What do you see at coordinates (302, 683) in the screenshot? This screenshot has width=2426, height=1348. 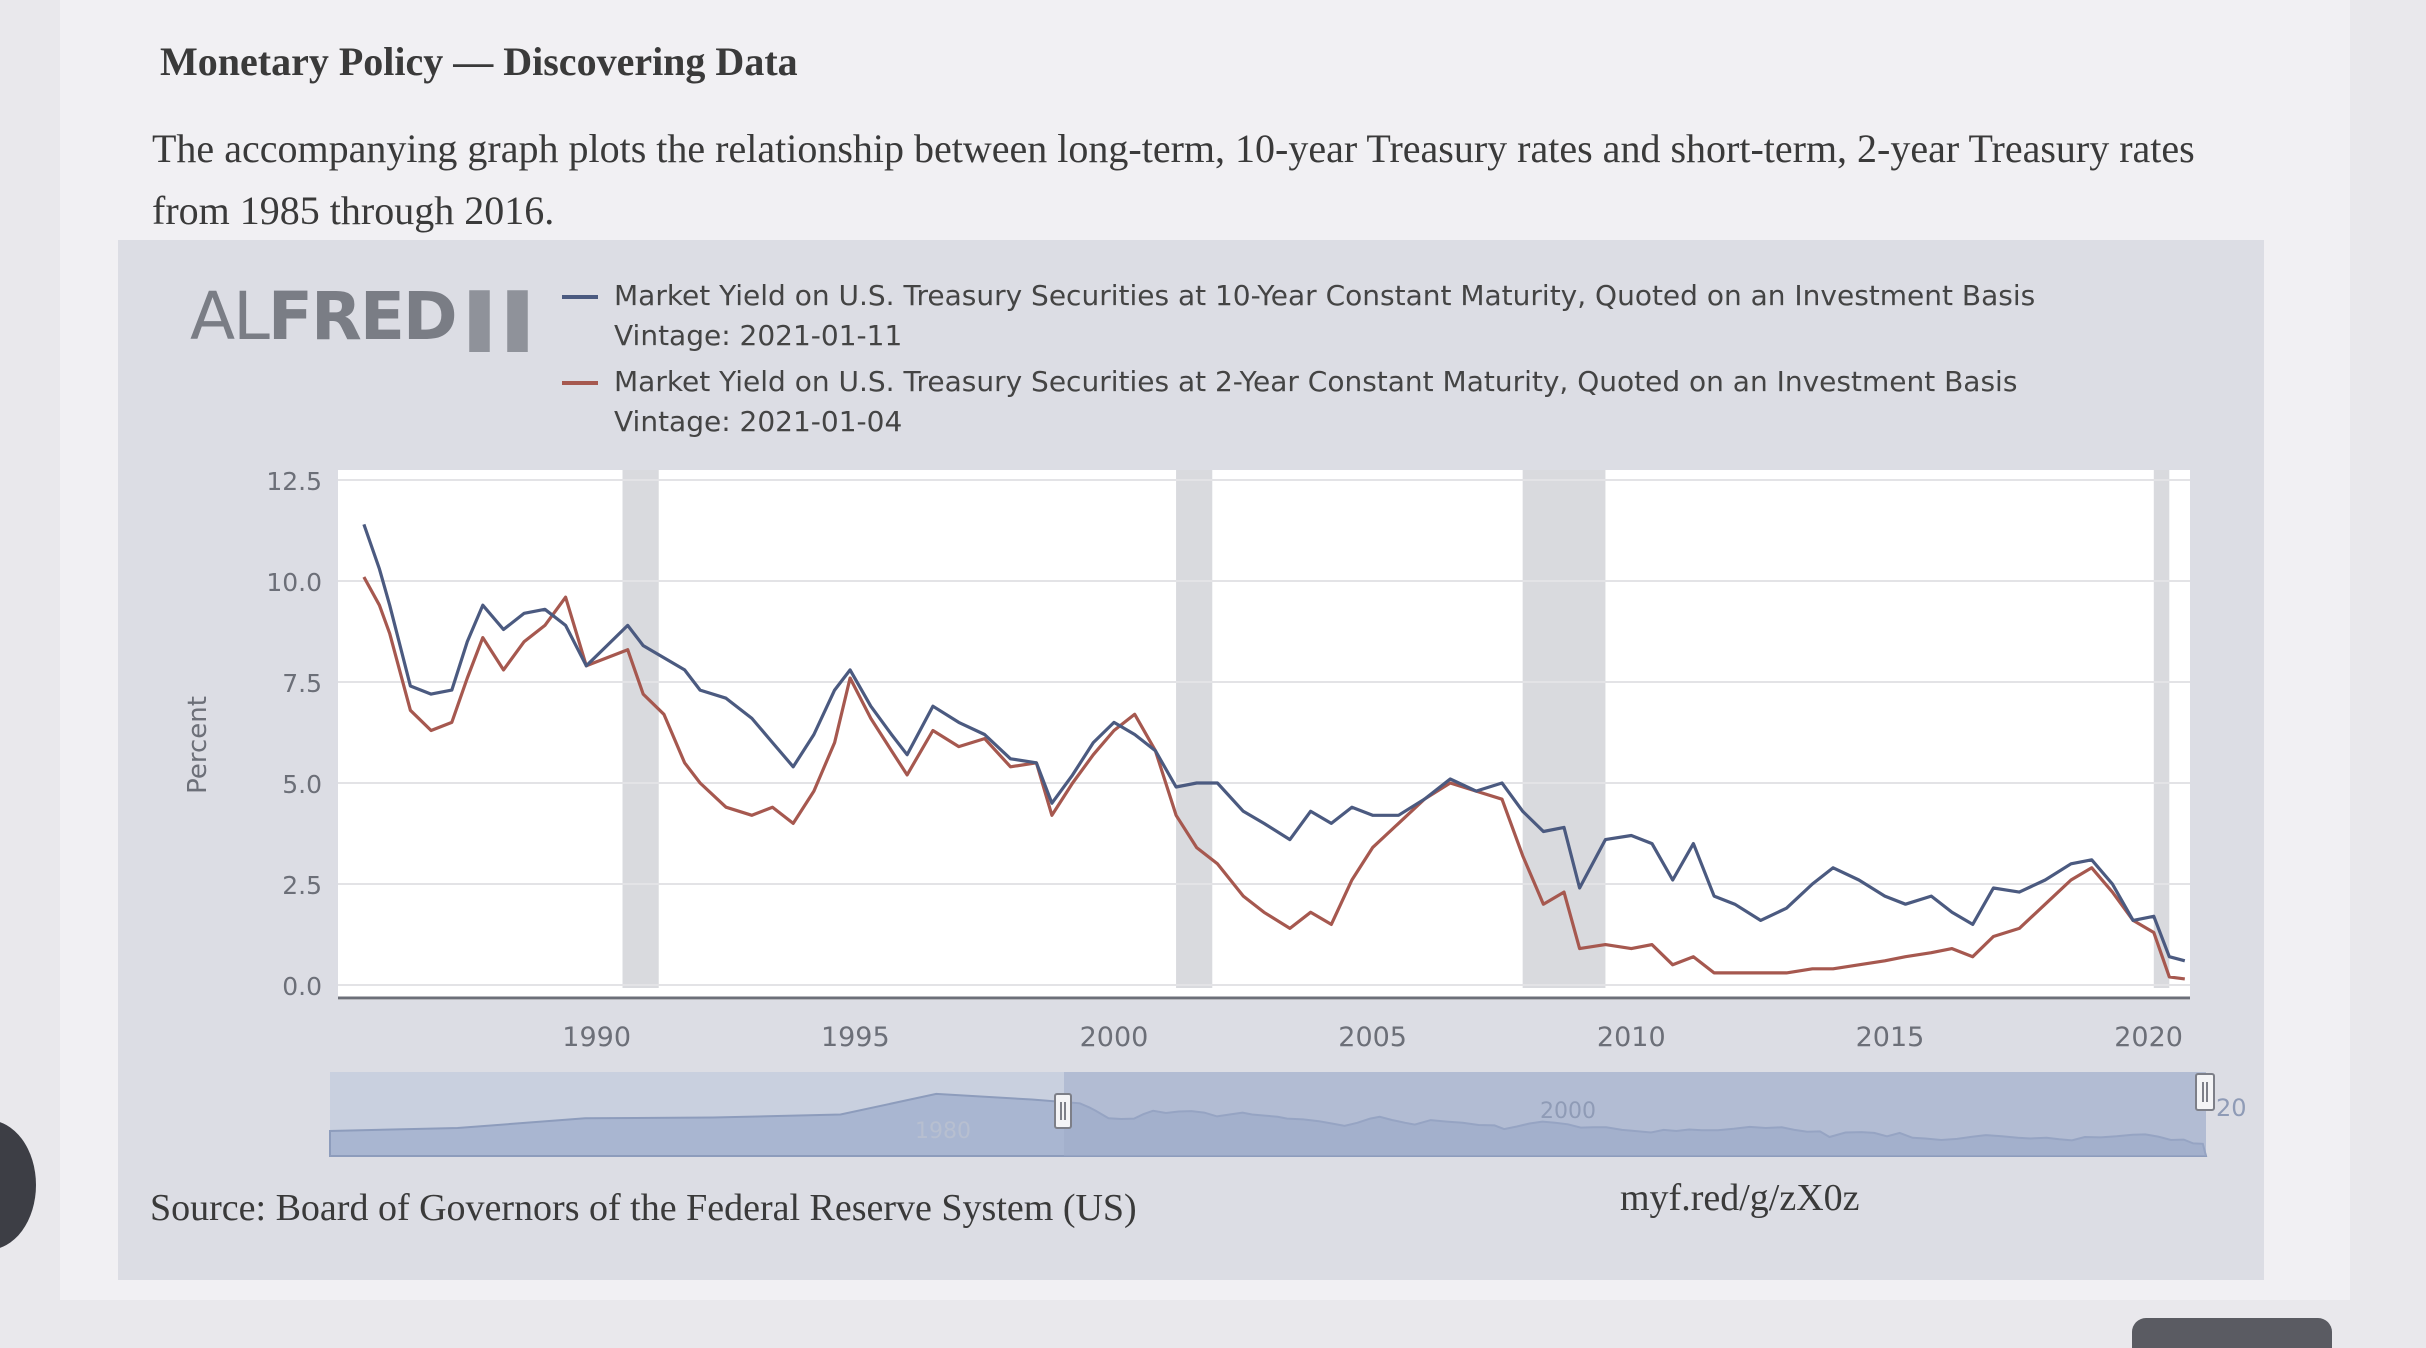 I see `y-tick-label: 7.5` at bounding box center [302, 683].